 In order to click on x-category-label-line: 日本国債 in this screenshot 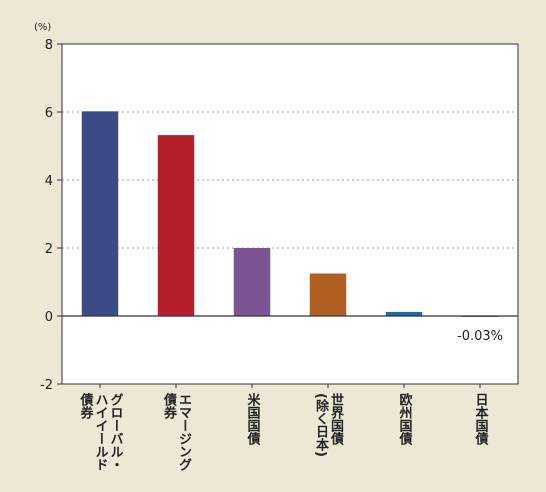, I will do `click(481, 419)`.